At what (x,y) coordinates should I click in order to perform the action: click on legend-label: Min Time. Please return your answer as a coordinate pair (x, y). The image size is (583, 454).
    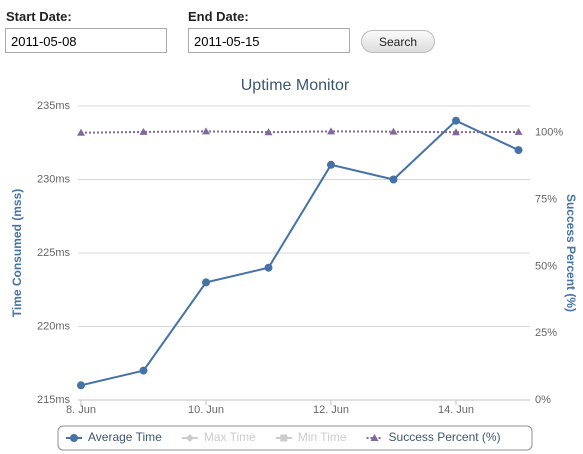
    Looking at the image, I should click on (322, 437).